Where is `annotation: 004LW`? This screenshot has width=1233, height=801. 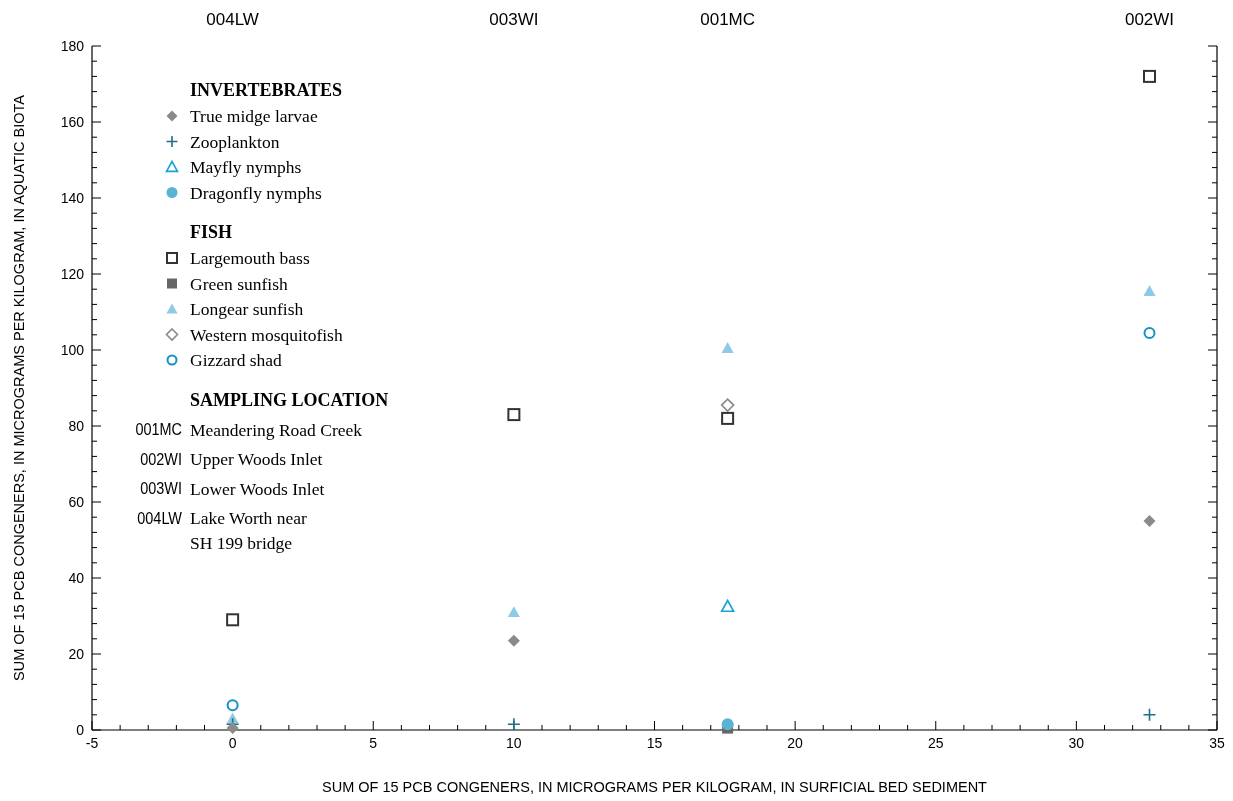
annotation: 004LW is located at coordinates (160, 518).